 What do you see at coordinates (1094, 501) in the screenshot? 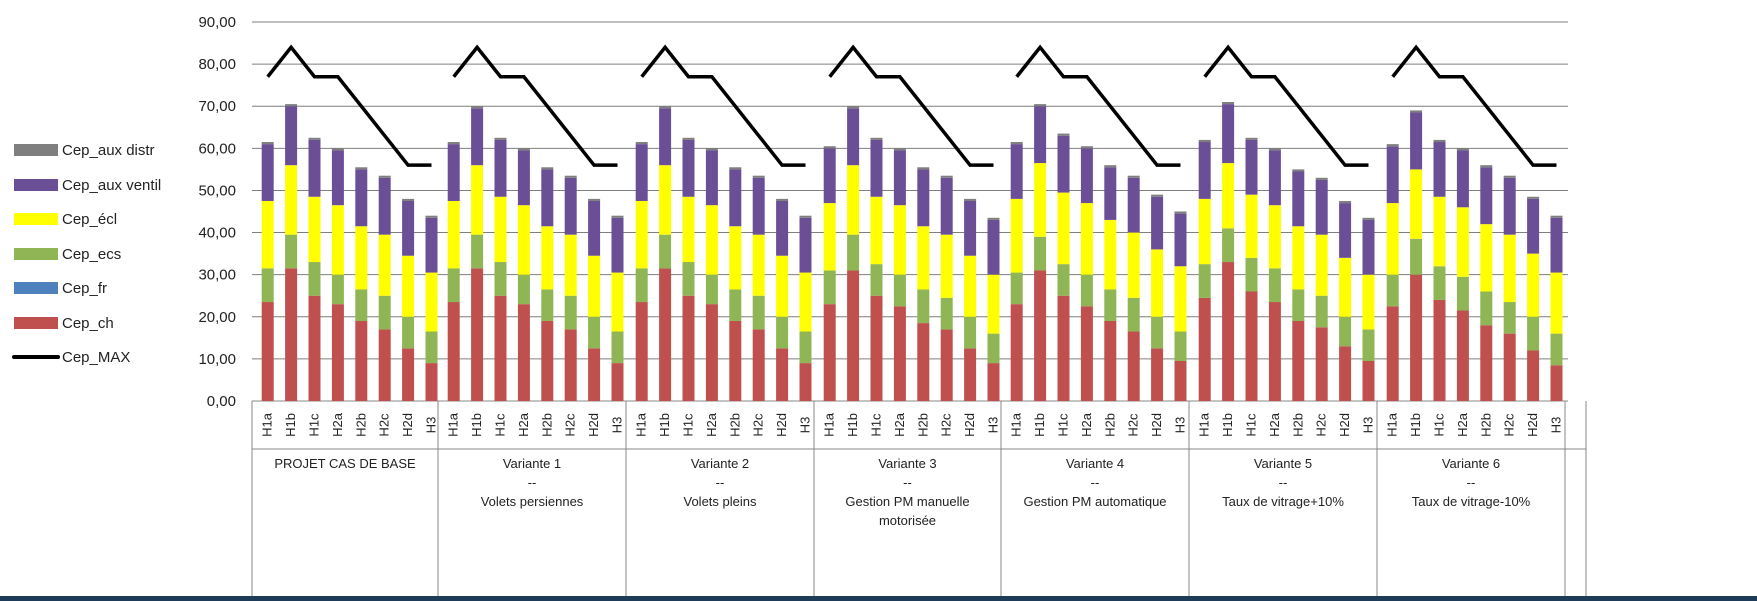
I see `group-label: Gestion PM automatique` at bounding box center [1094, 501].